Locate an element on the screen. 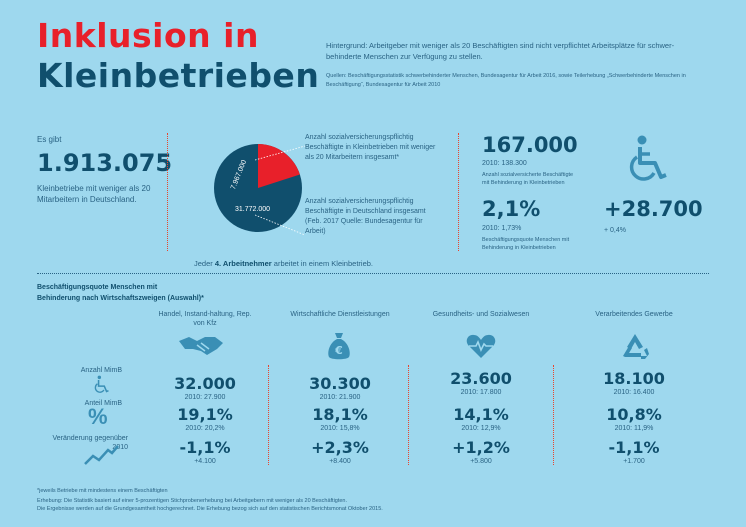 The width and height of the screenshot is (746, 527). title-line-1: Inklusion in is located at coordinates (148, 35).